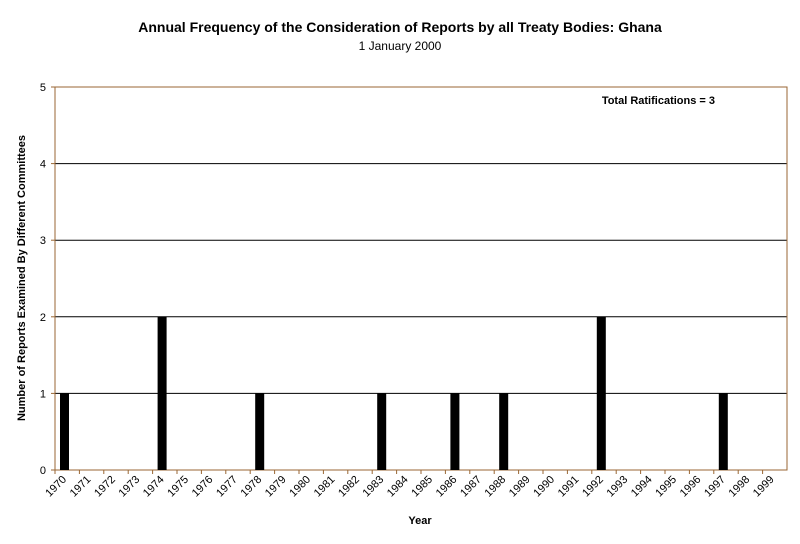  Describe the element at coordinates (227, 487) in the screenshot. I see `x-tick-label: 1977` at that location.